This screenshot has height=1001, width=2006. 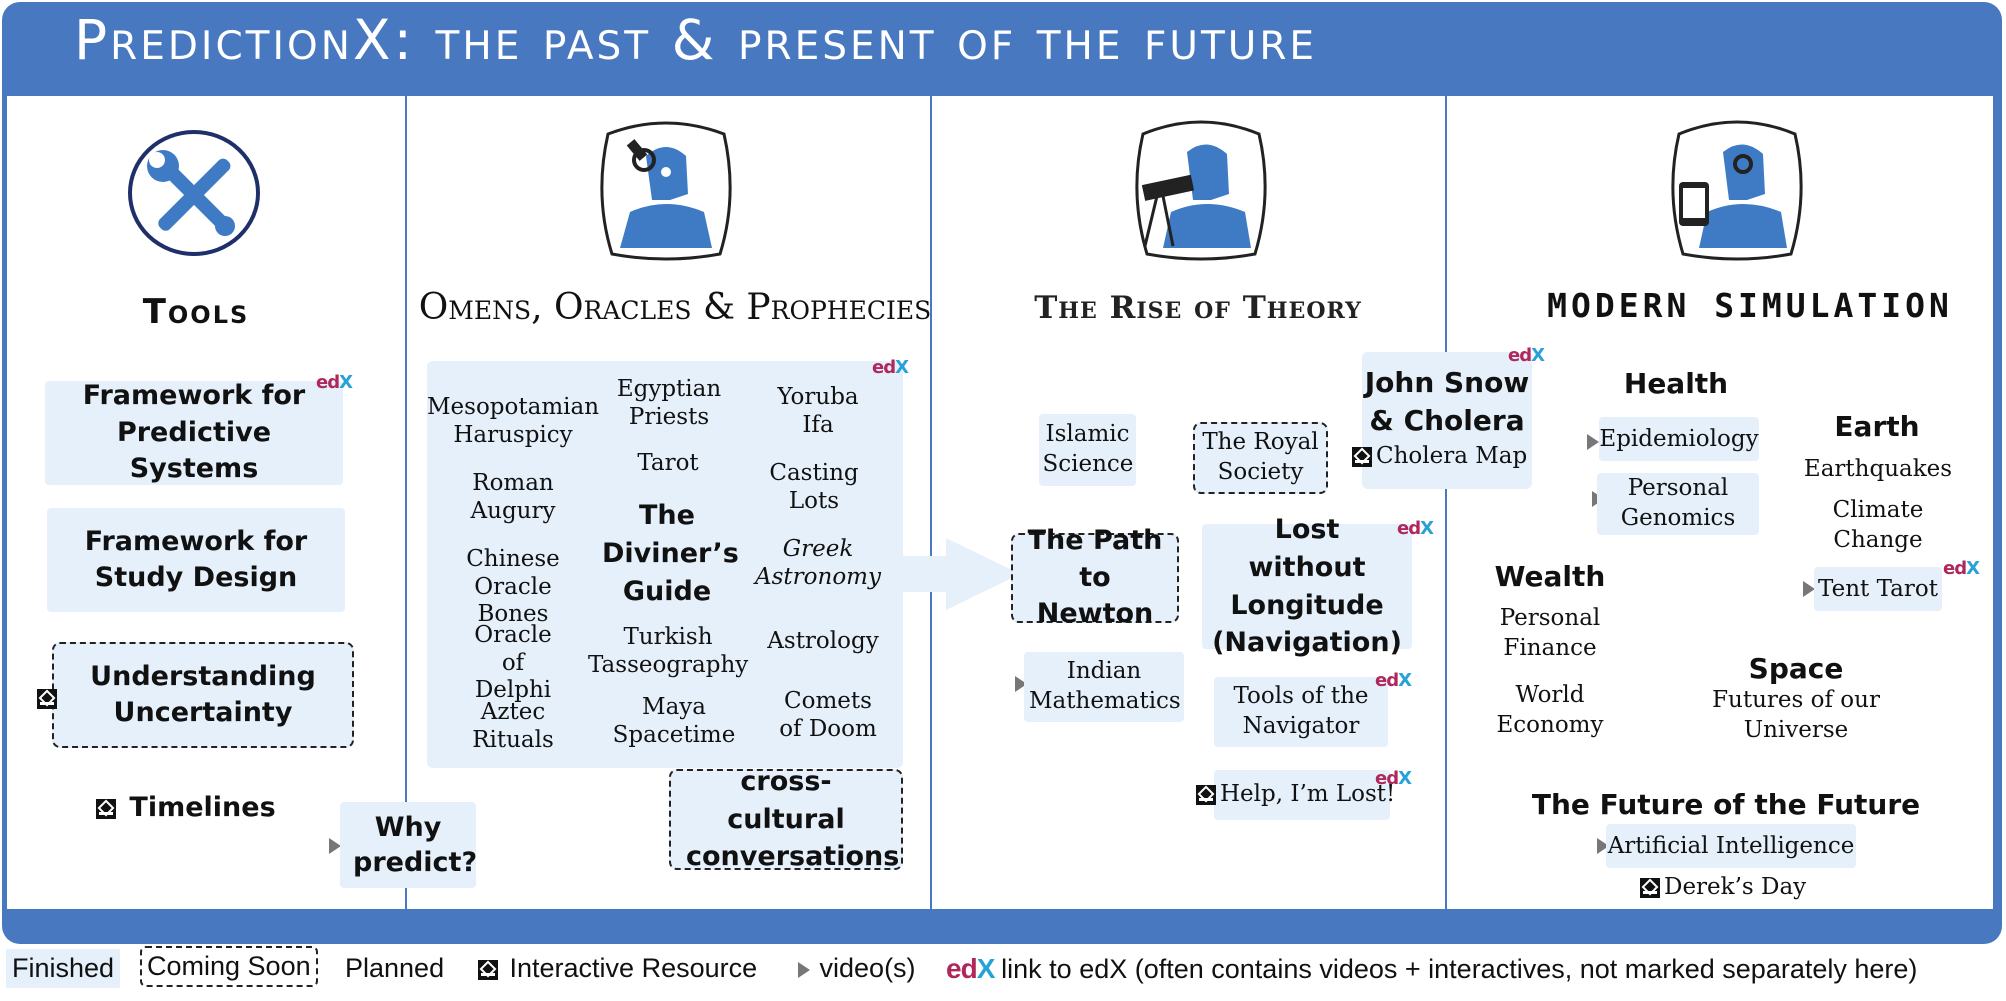 What do you see at coordinates (1550, 576) in the screenshot?
I see `wealth-heading: Wealth` at bounding box center [1550, 576].